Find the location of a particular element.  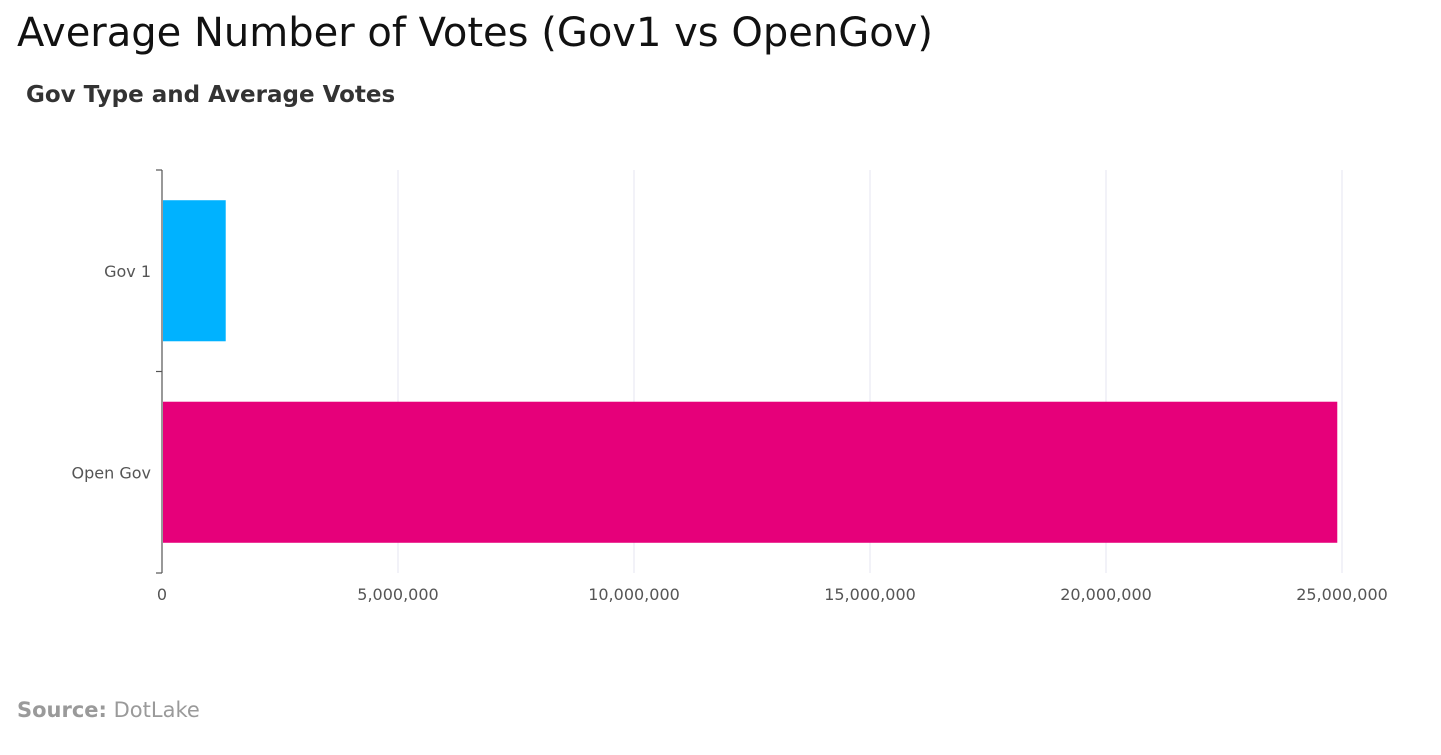

source-value: DotLake is located at coordinates (156, 710).